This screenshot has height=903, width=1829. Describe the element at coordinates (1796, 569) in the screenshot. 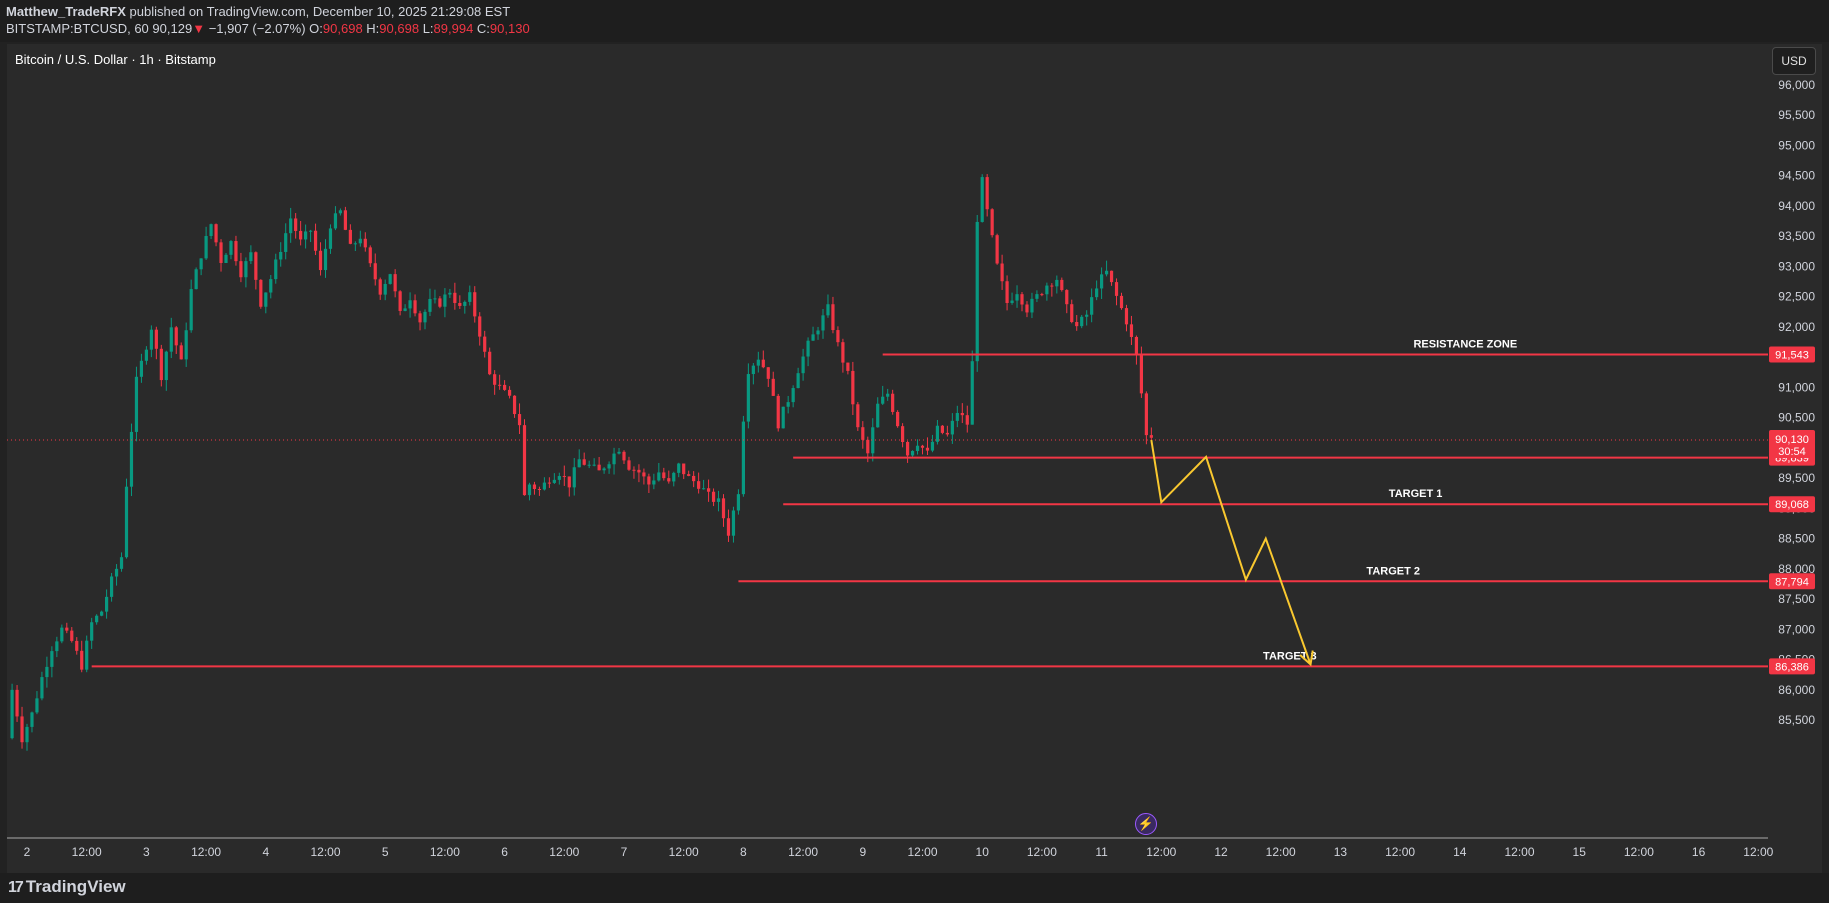

I see `price-tick-label: 88,000` at that location.